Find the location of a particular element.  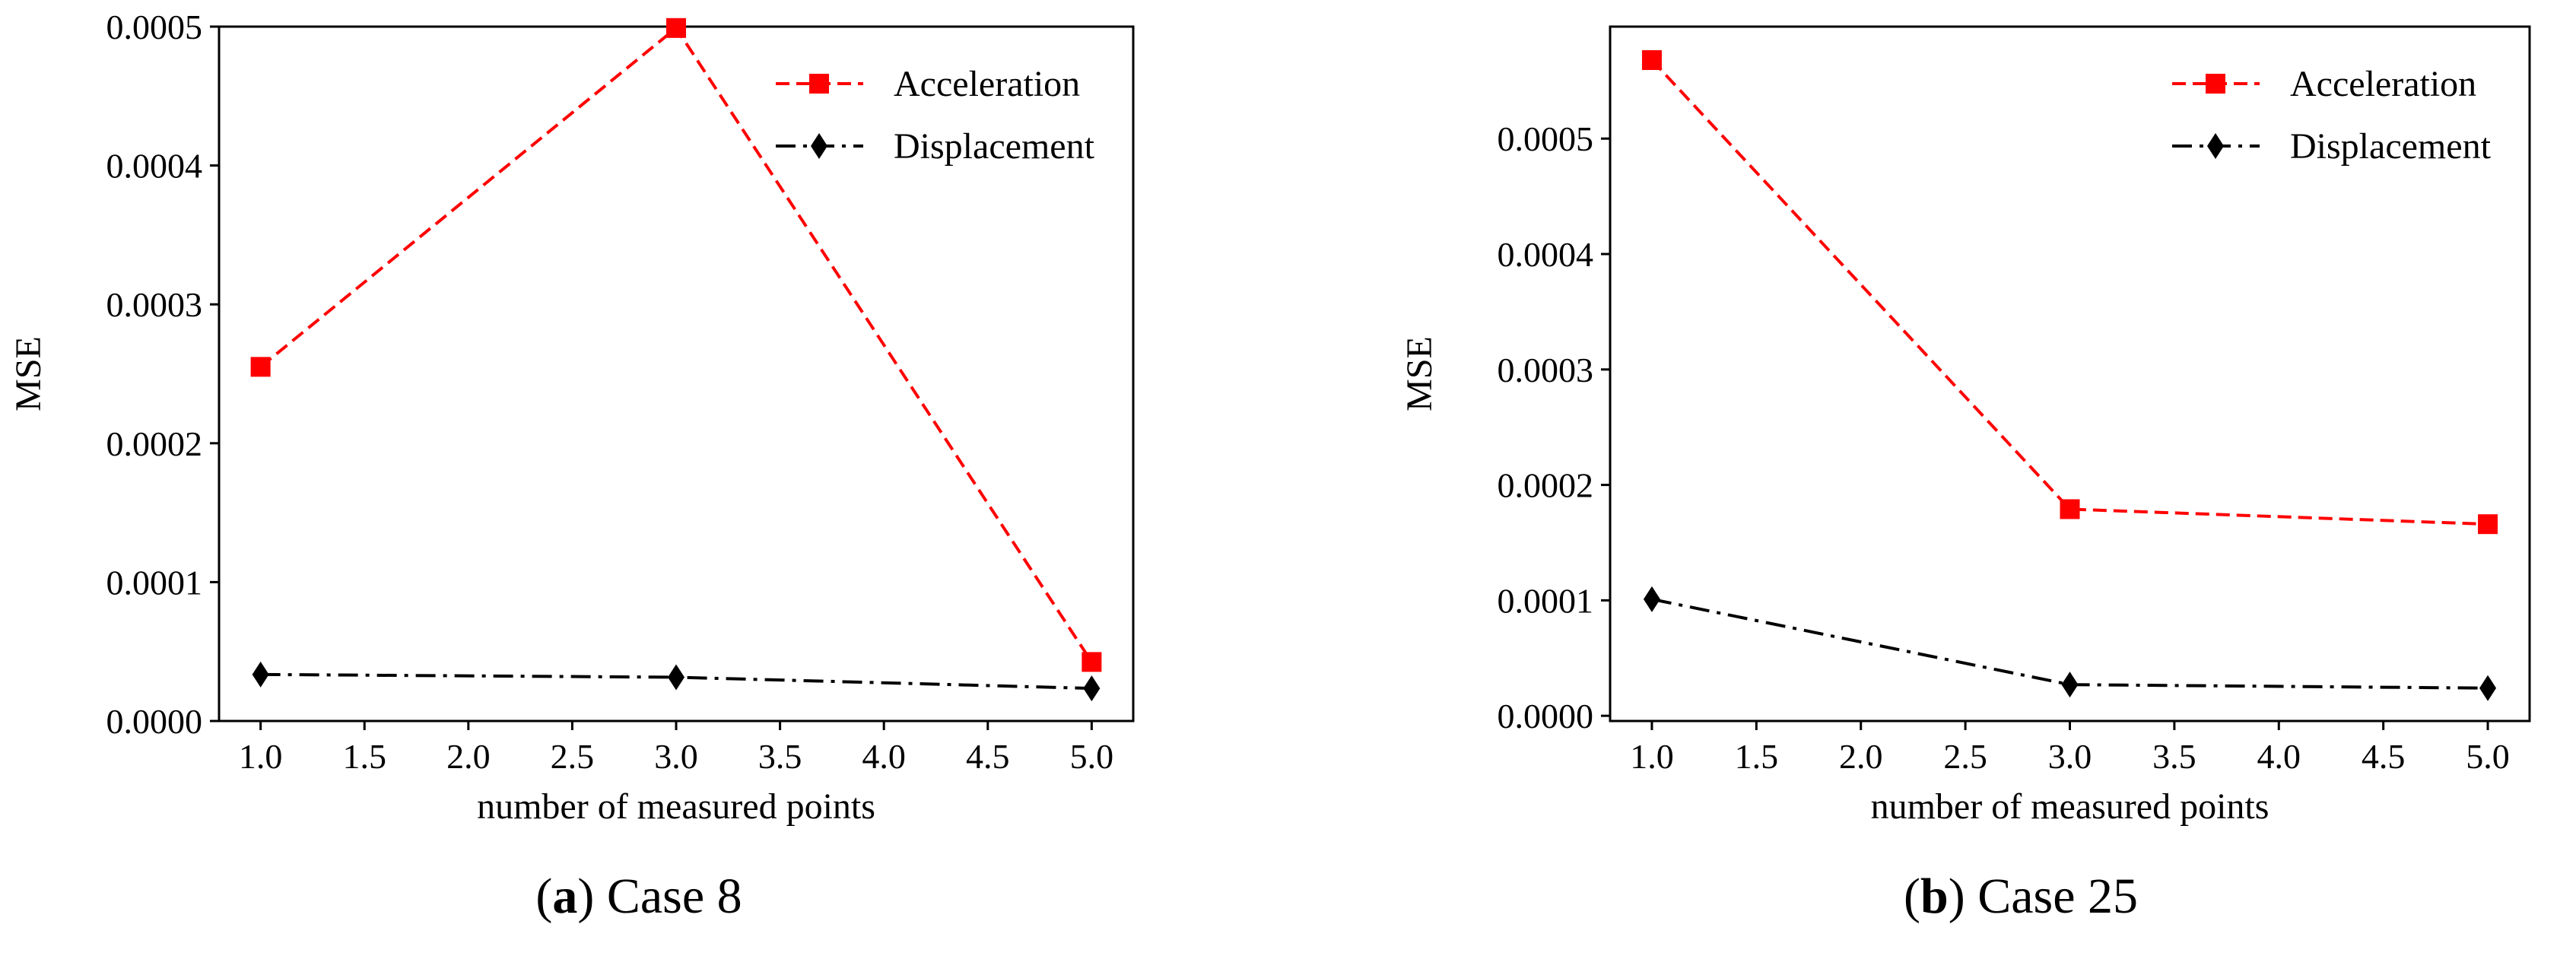

panel-caption: (b) Case 25 is located at coordinates (2021, 896).